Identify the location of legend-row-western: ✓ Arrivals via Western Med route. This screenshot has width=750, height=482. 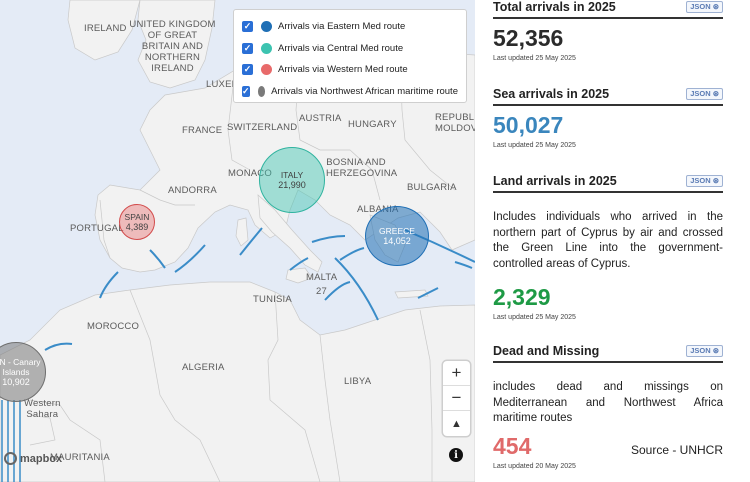
(350, 70).